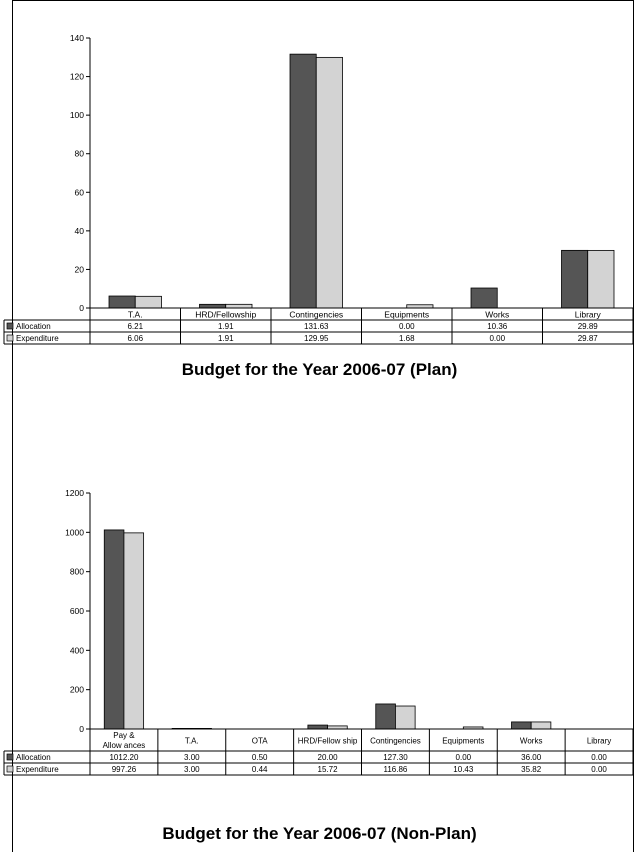 Image resolution: width=639 pixels, height=854 pixels. What do you see at coordinates (77, 690) in the screenshot?
I see `y-tick-label: 200` at bounding box center [77, 690].